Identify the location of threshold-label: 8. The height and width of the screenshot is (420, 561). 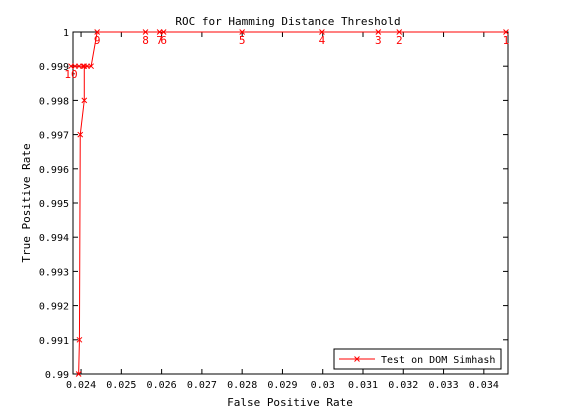
(145, 40).